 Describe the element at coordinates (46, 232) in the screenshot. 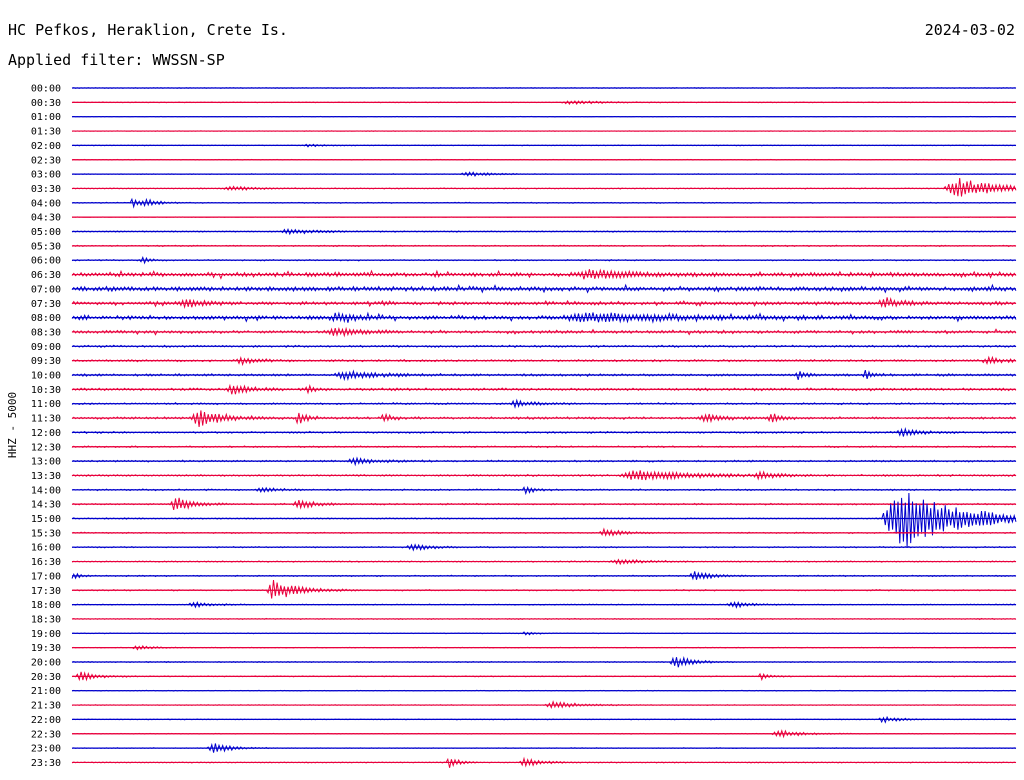

I see `time-label: 05:00` at that location.